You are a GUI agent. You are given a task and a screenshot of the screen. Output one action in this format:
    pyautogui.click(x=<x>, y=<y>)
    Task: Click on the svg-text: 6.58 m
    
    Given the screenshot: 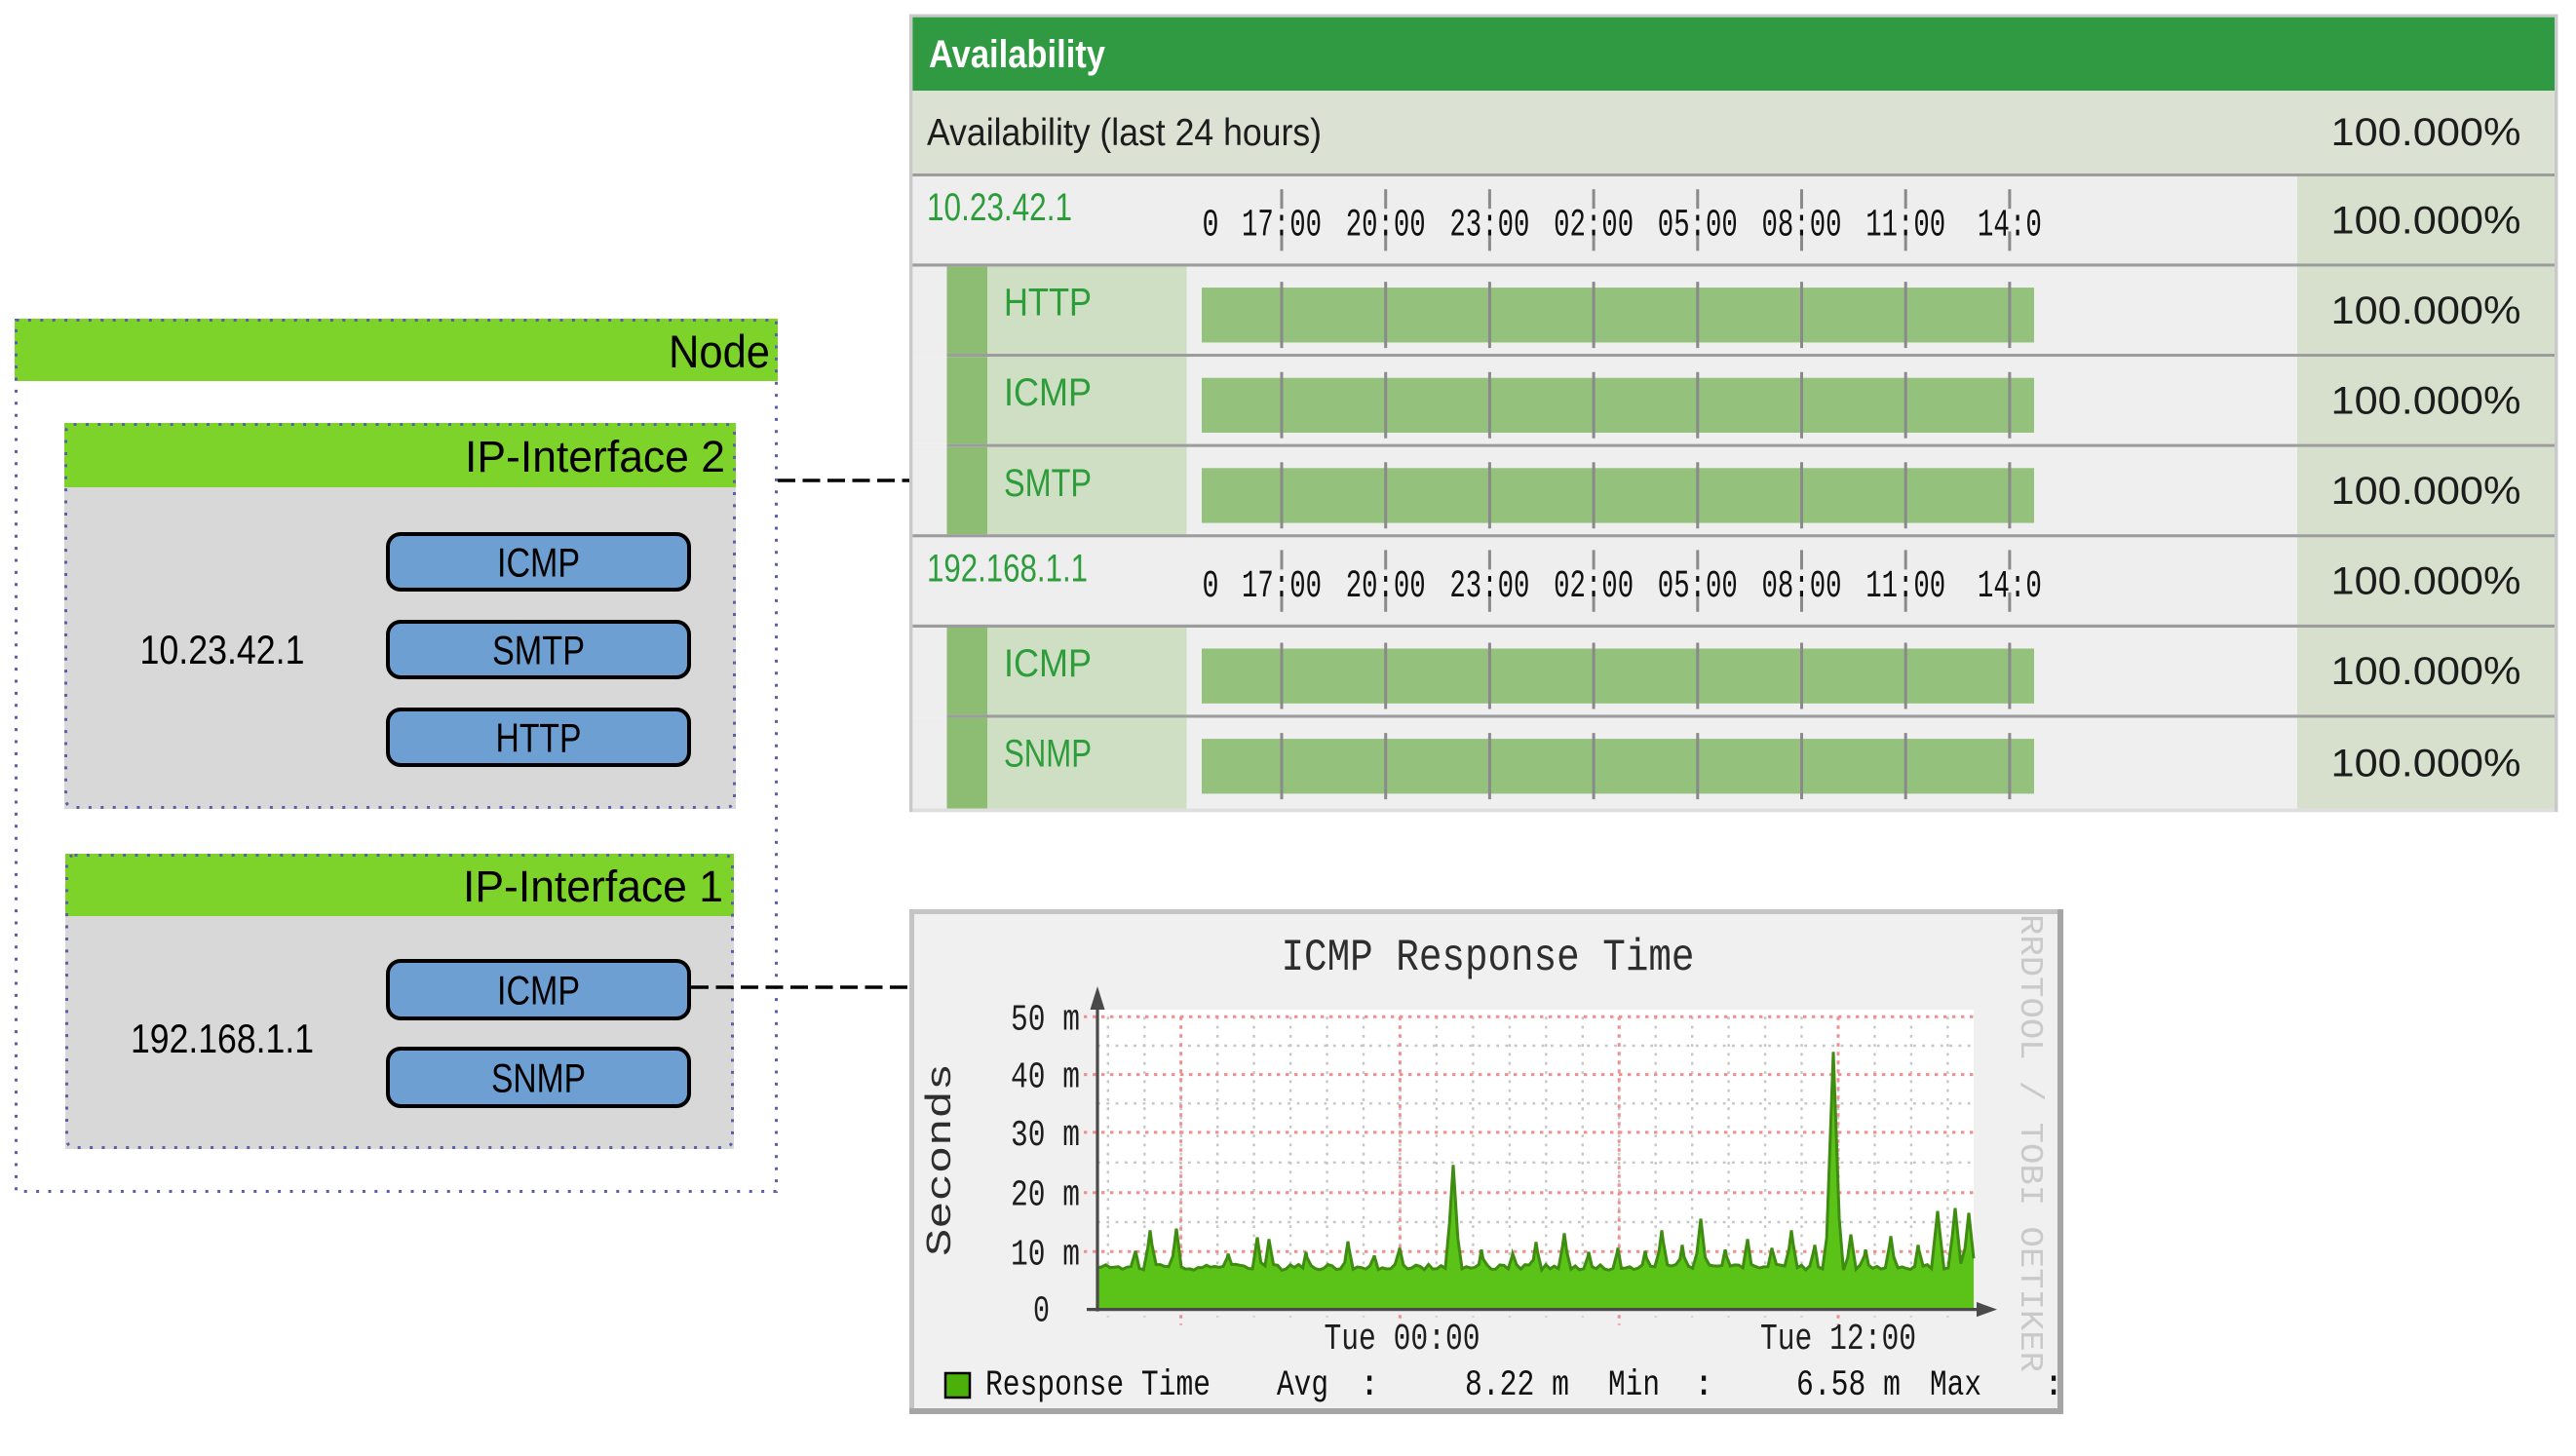 What is the action you would take?
    pyautogui.click(x=1848, y=1385)
    